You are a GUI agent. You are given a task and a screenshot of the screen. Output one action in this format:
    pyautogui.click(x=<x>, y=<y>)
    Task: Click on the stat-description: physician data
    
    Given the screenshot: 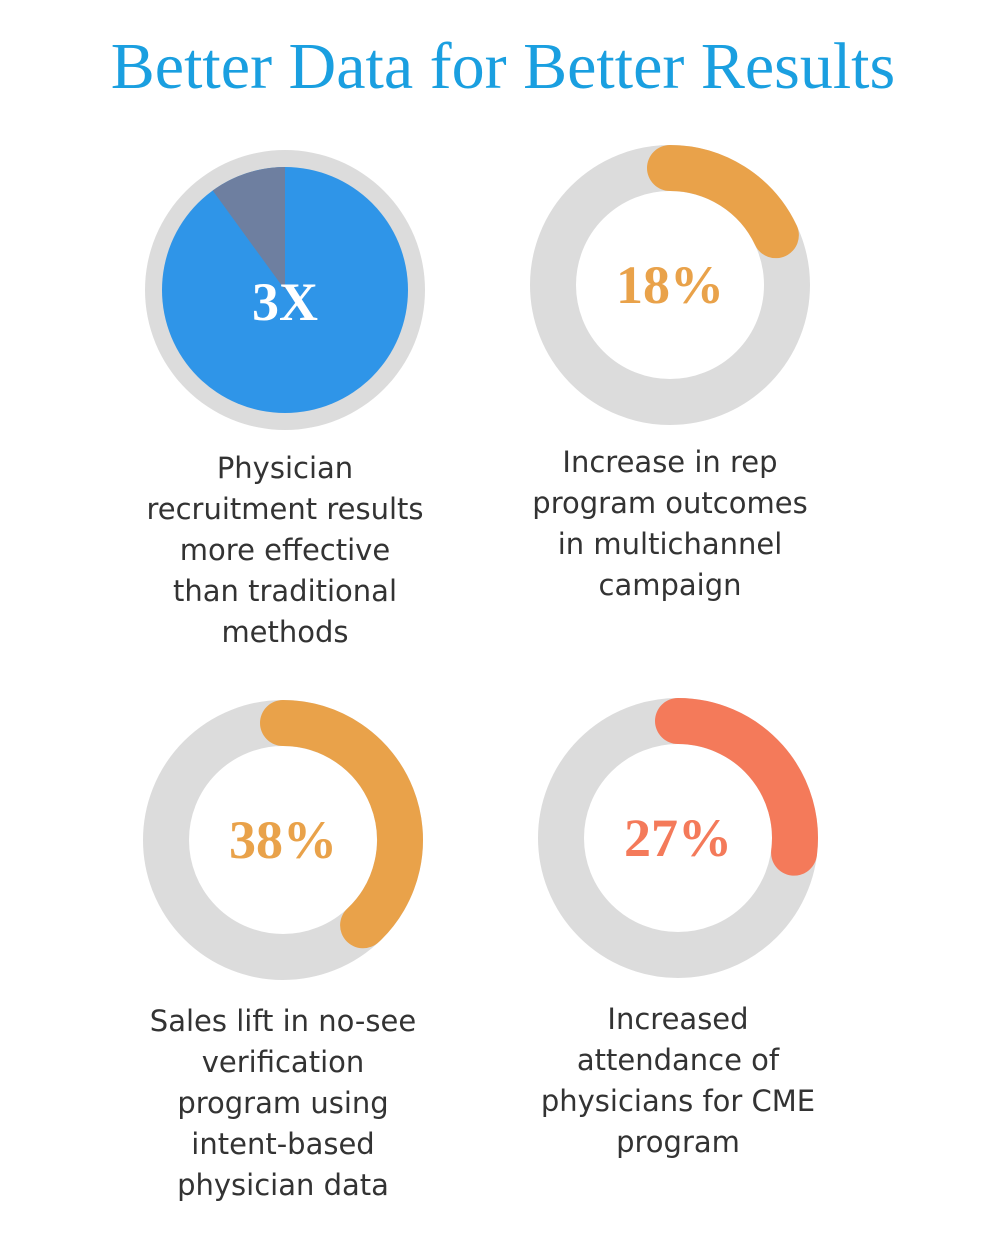 What is the action you would take?
    pyautogui.click(x=283, y=1185)
    